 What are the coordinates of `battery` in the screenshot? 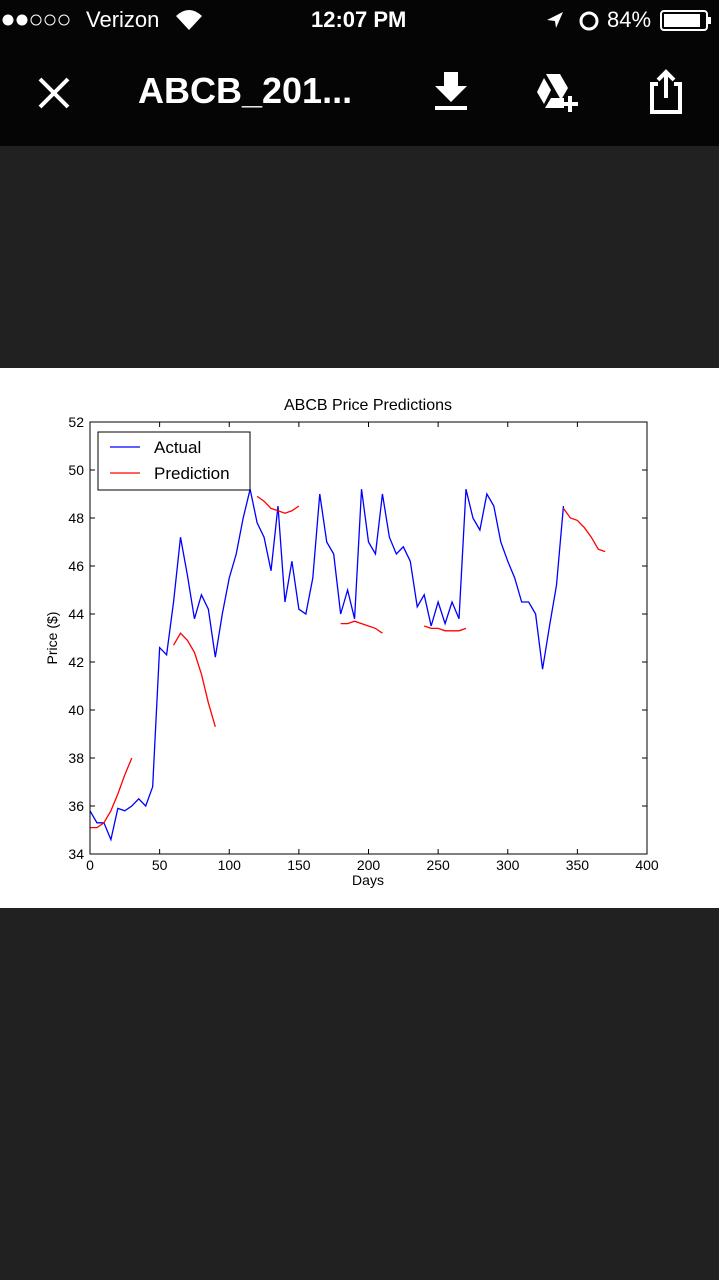 It's located at (685, 20).